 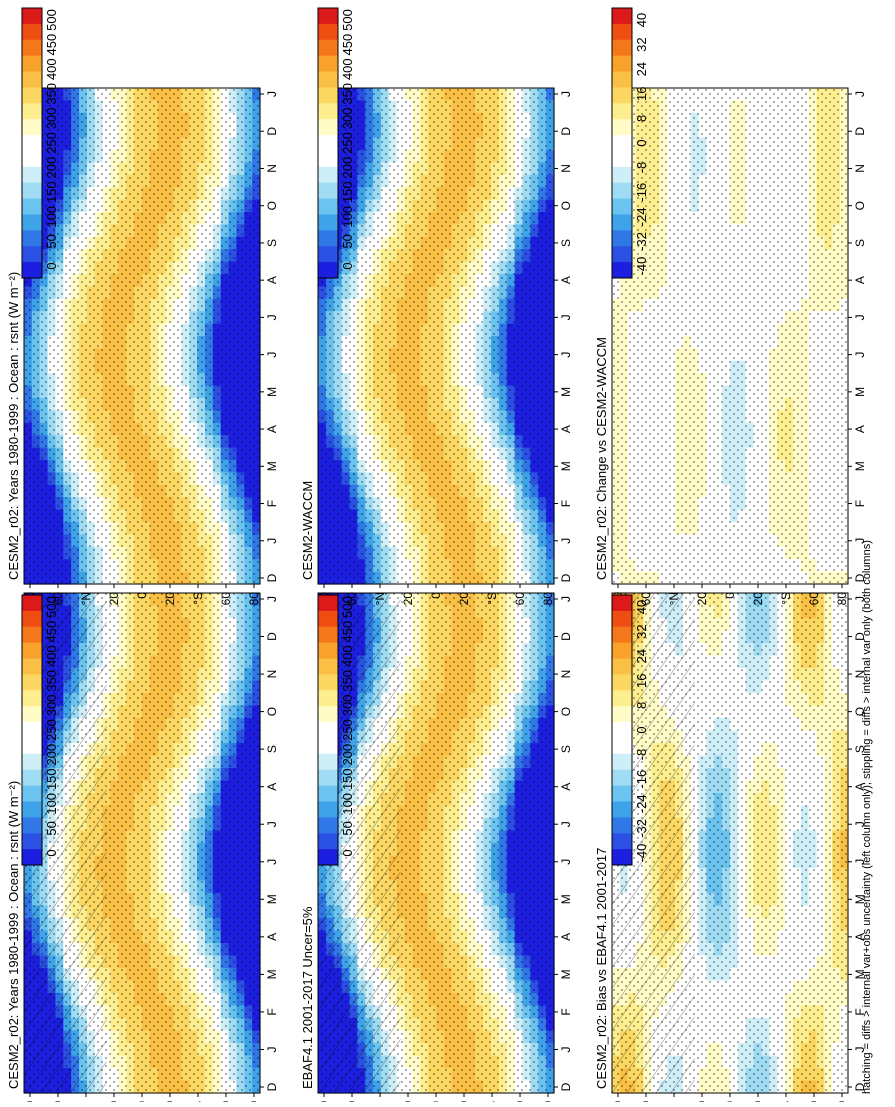 What do you see at coordinates (142, 336) in the screenshot?
I see `stippling-overlay` at bounding box center [142, 336].